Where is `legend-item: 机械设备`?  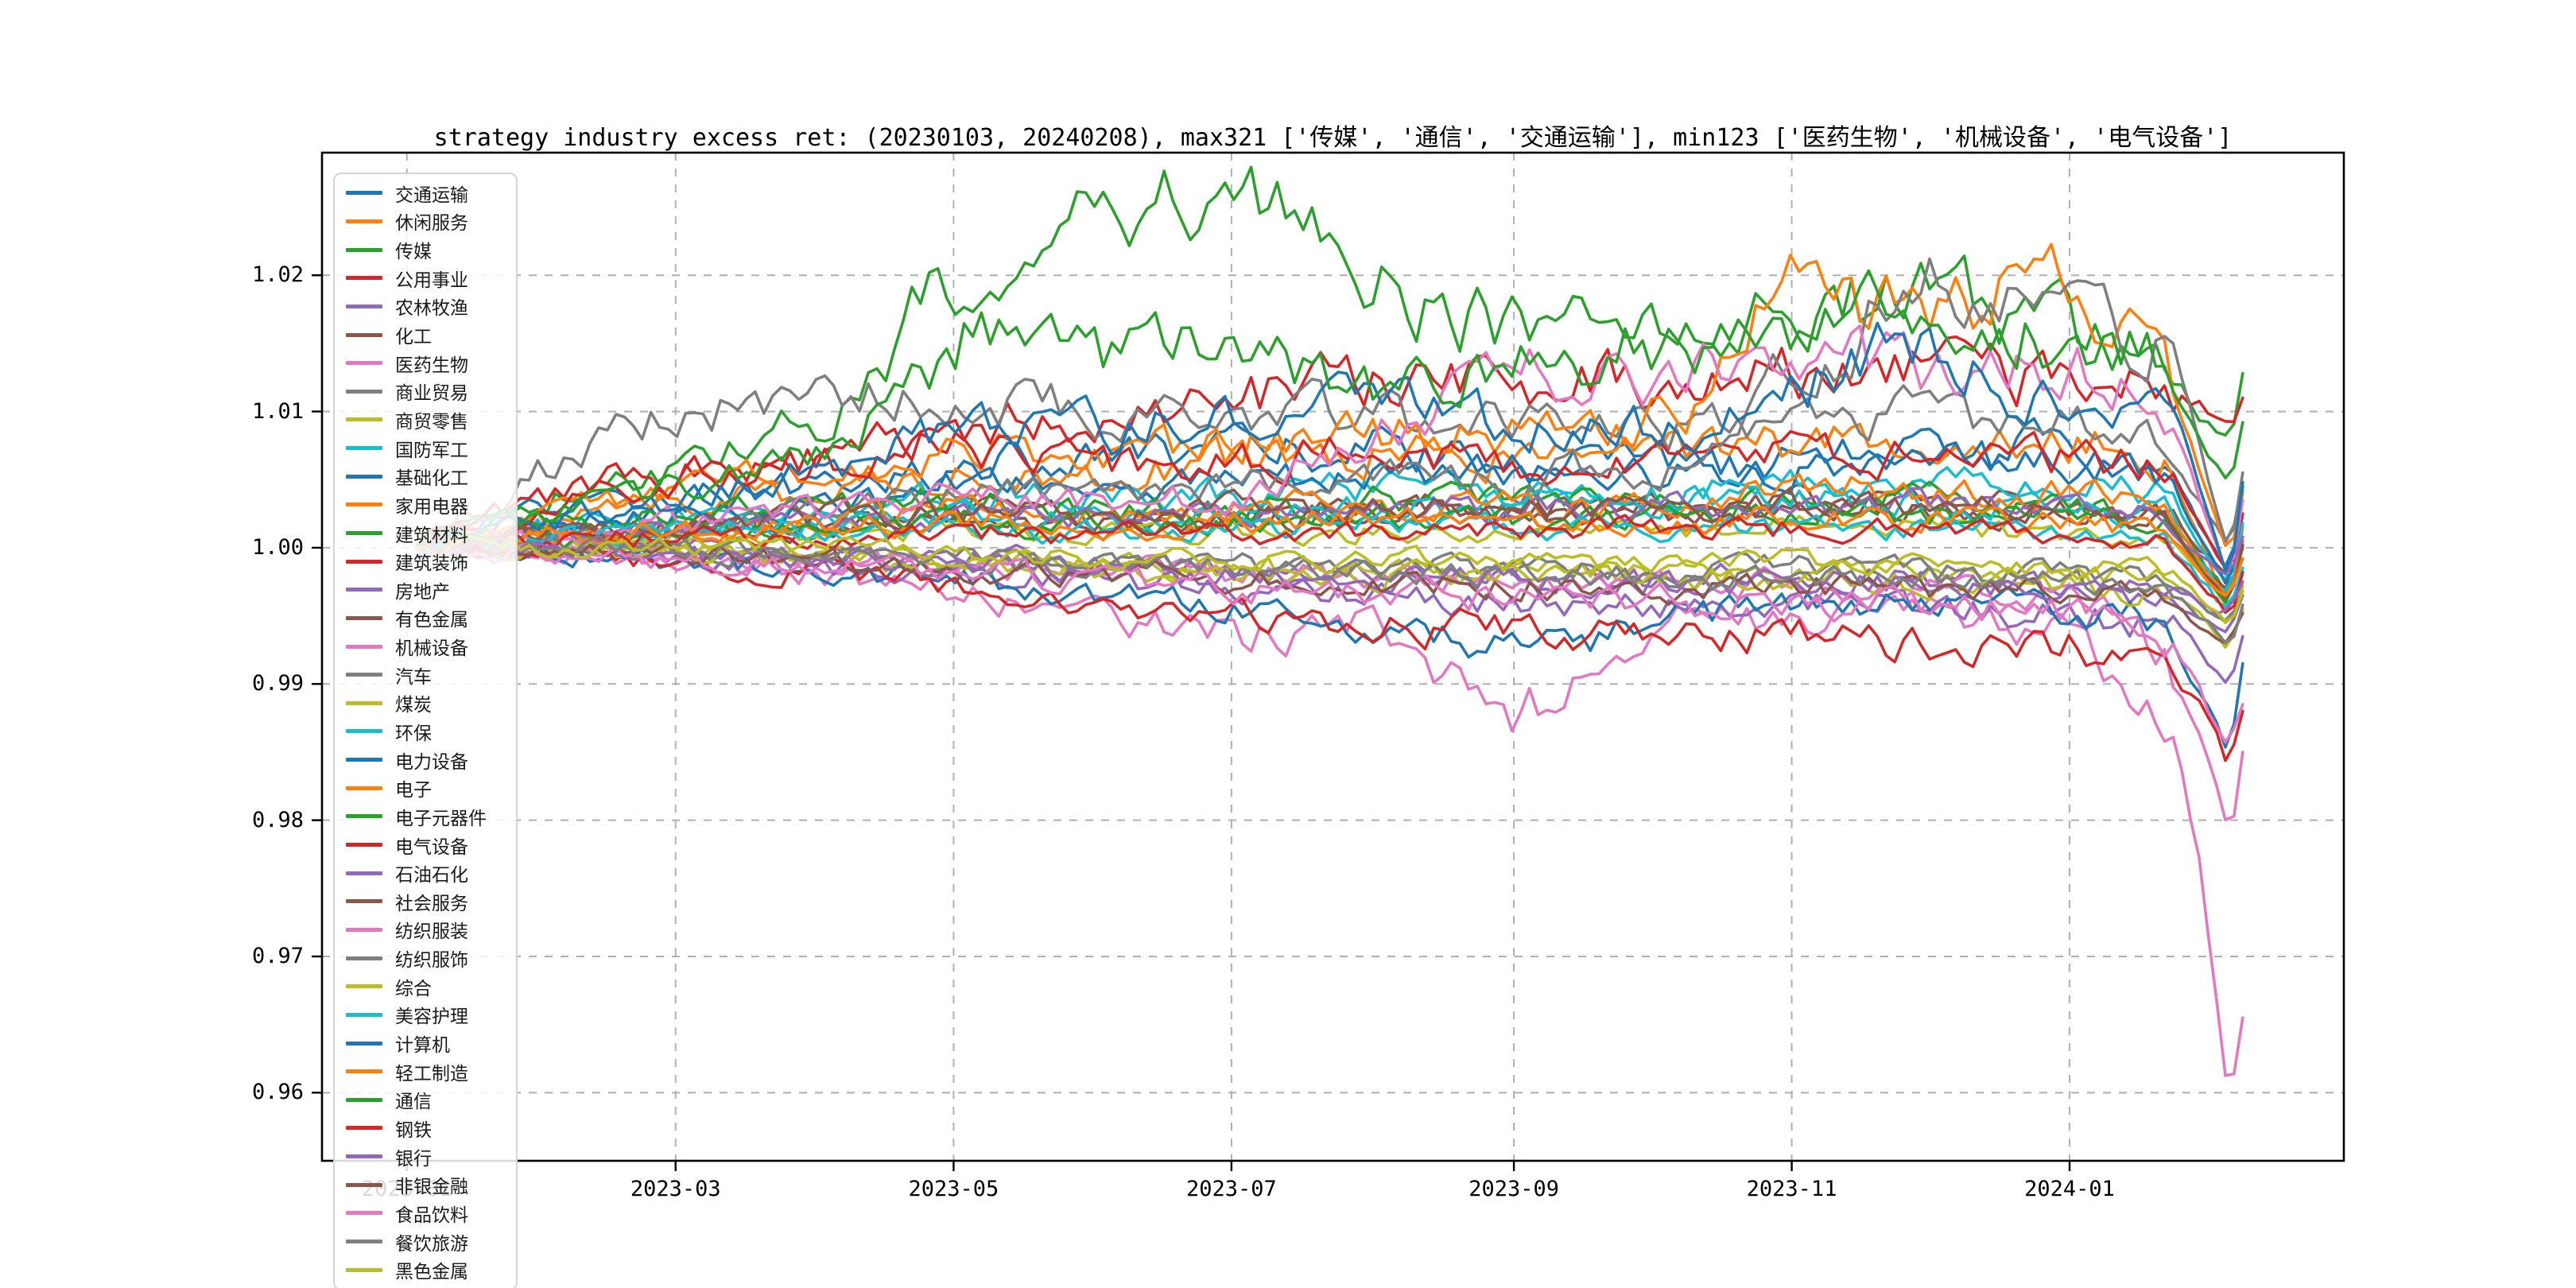 legend-item: 机械设备 is located at coordinates (425, 646).